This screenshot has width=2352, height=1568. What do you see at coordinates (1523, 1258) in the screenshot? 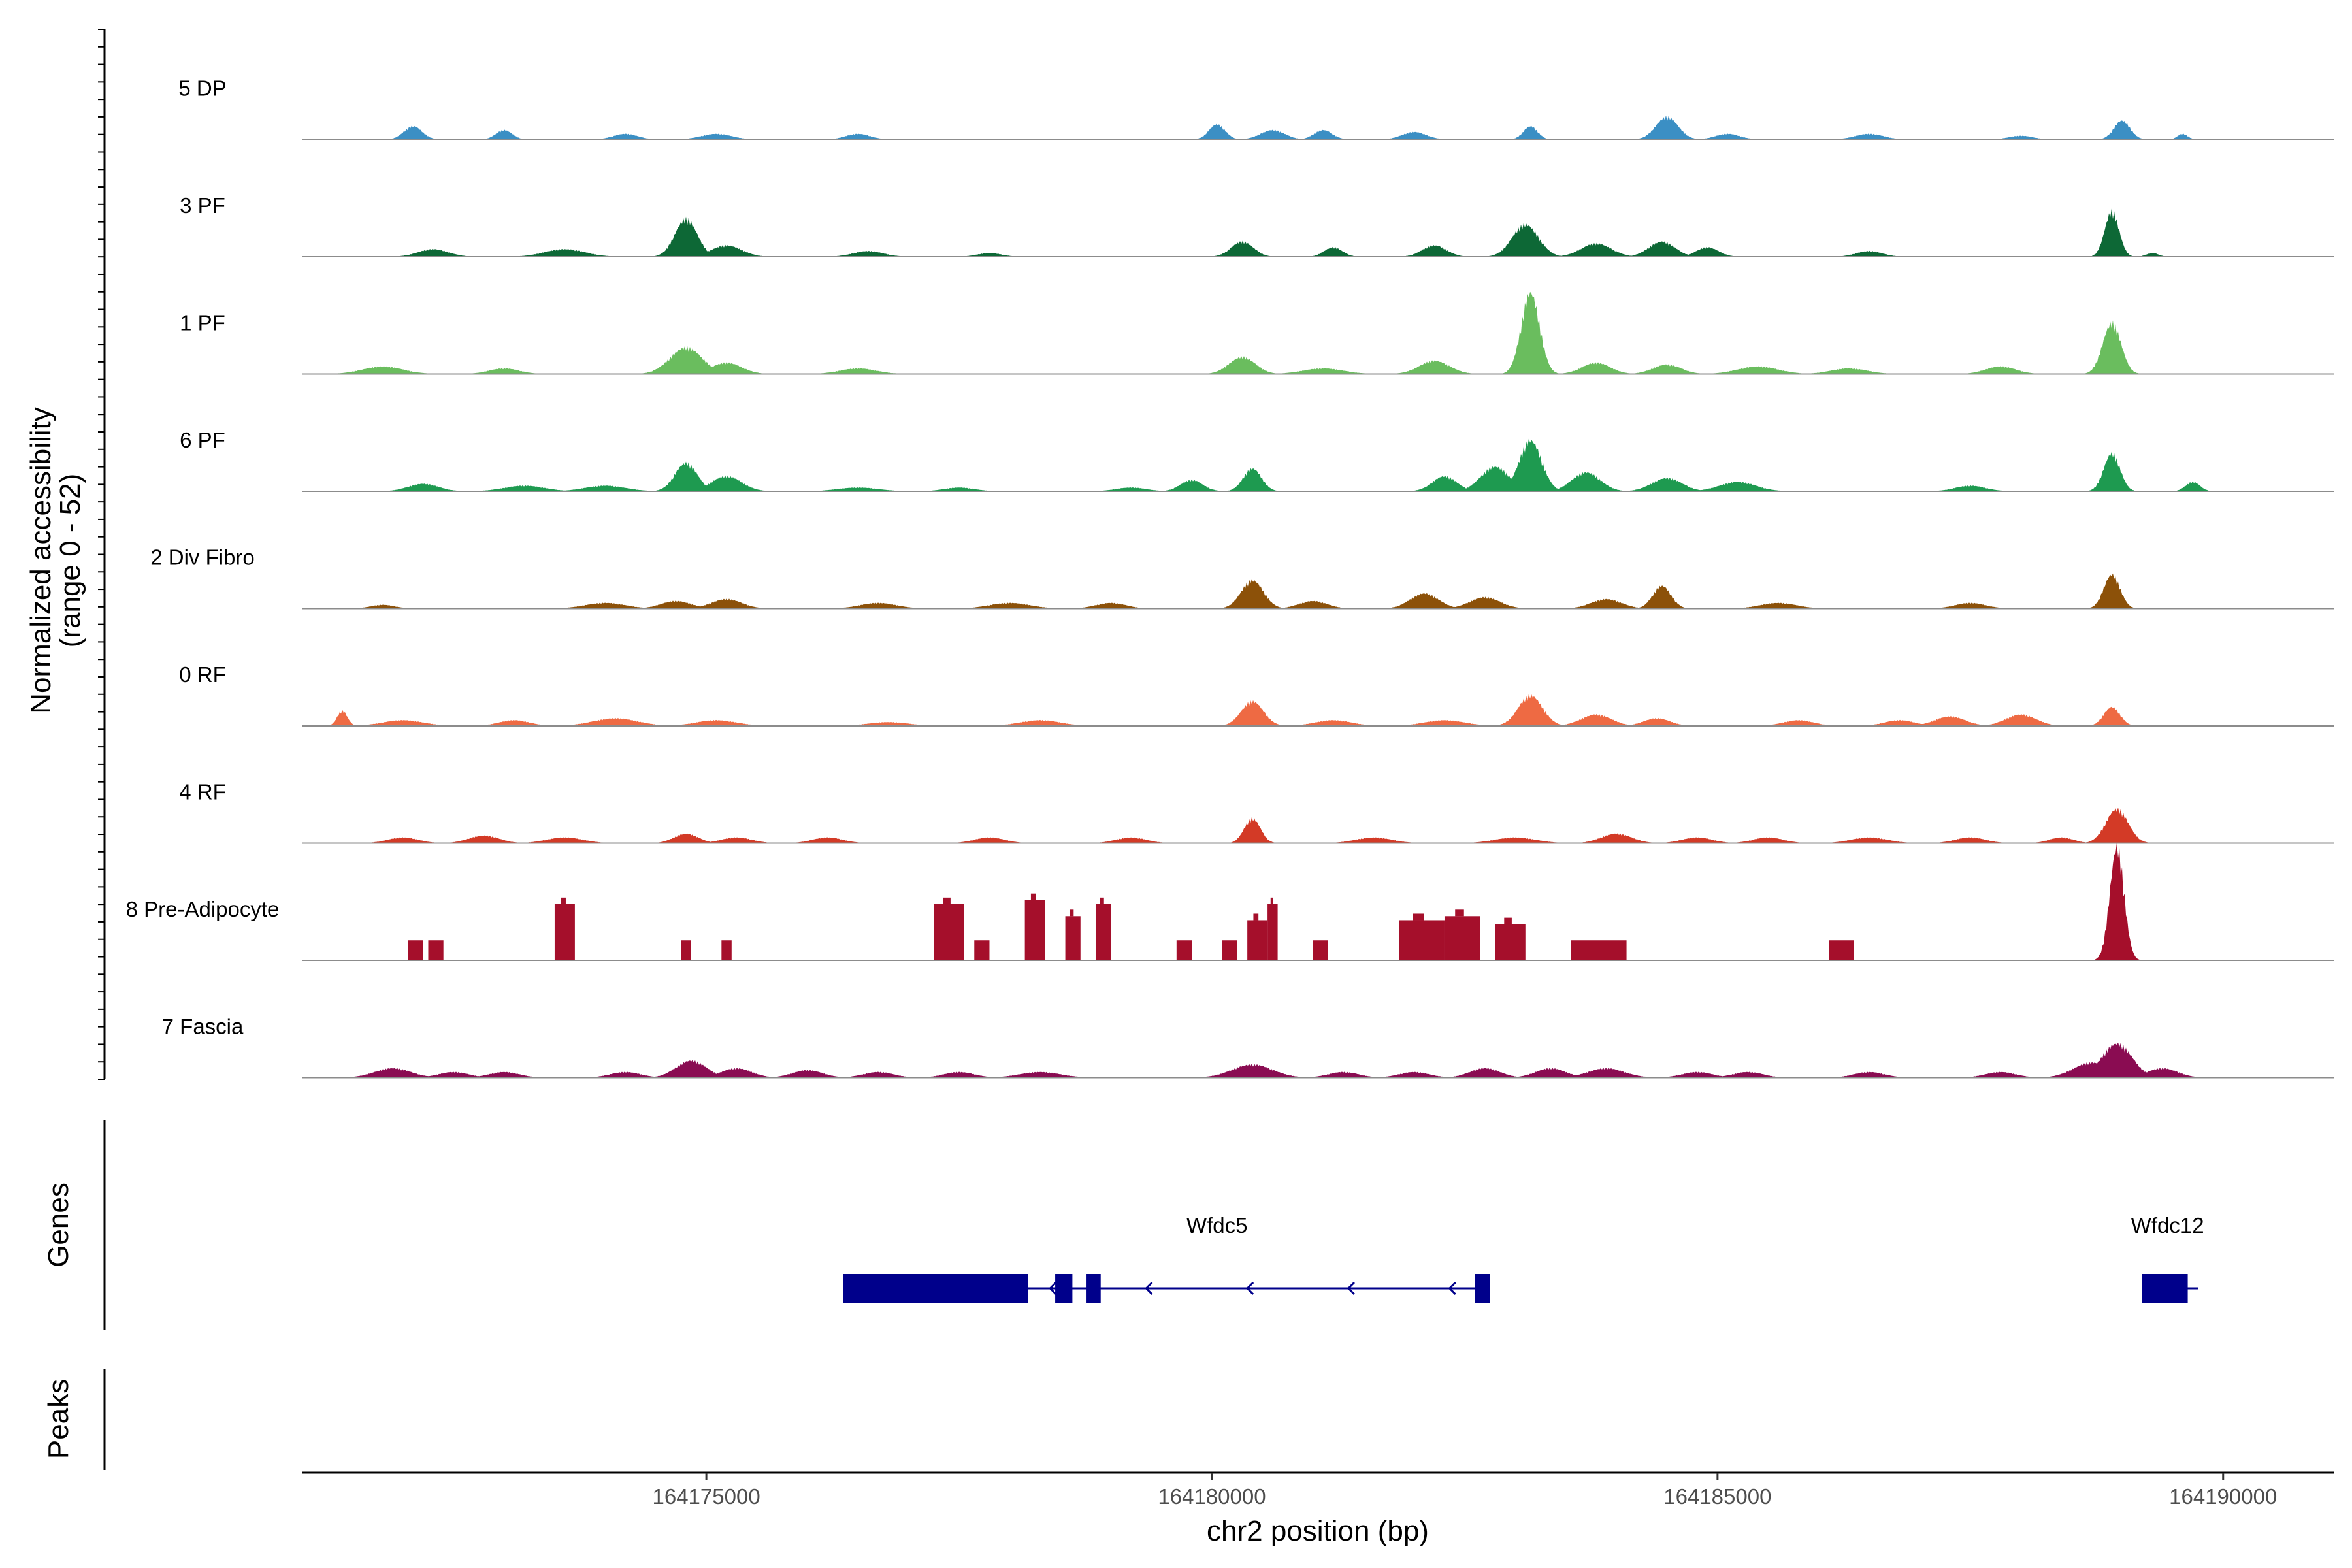
I see `gene-annotation-track: Wfdc5 Wfdc12` at bounding box center [1523, 1258].